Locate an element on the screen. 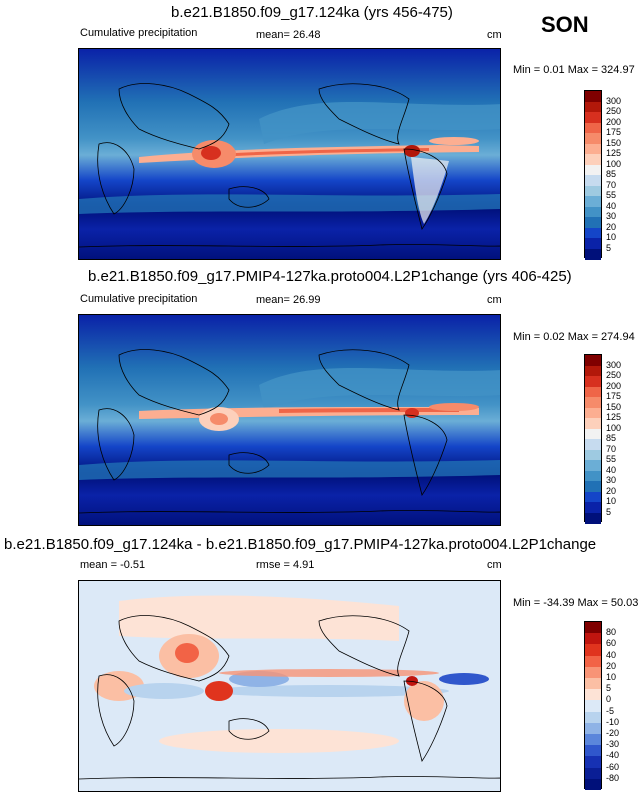 This screenshot has width=644, height=798. panel-3-rmse-label: rmse = is located at coordinates (273, 565).